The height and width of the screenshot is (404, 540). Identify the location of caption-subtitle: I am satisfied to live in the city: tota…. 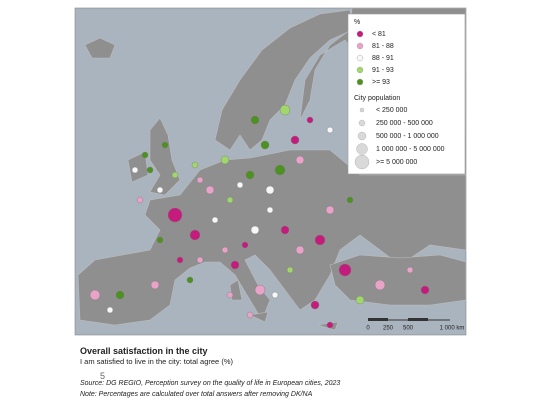
(156, 361).